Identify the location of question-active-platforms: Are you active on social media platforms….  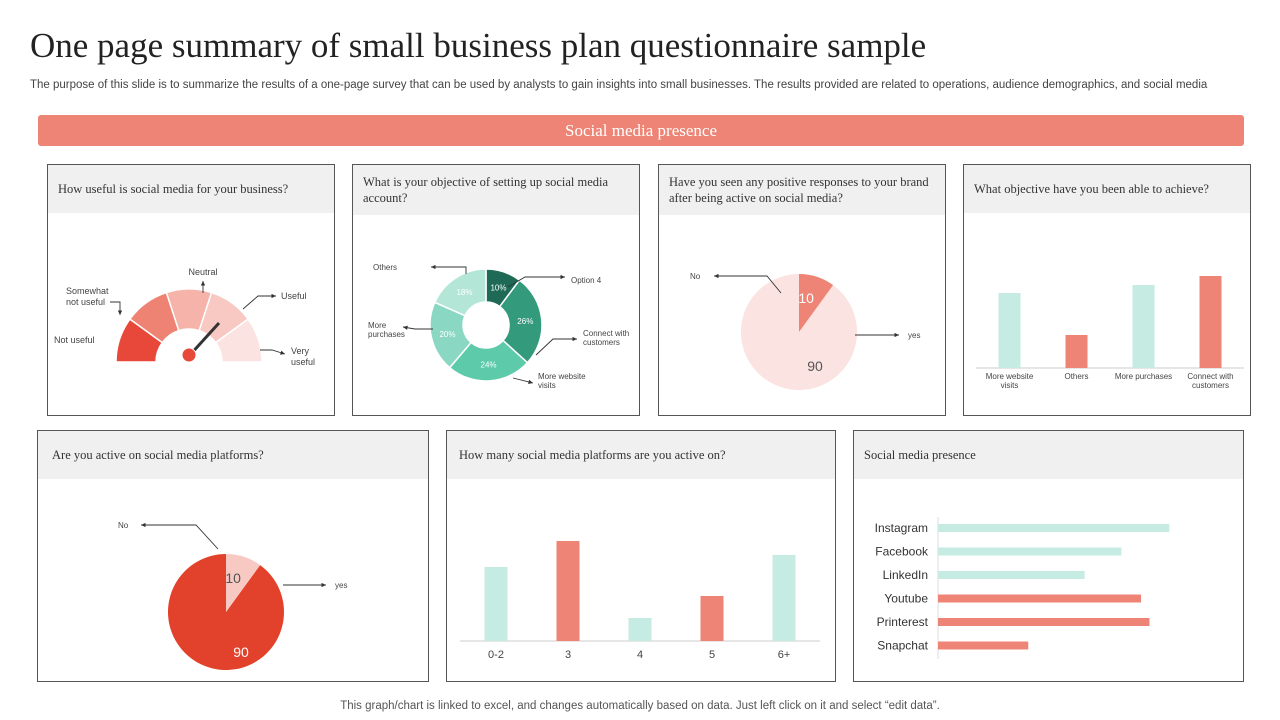
(233, 455).